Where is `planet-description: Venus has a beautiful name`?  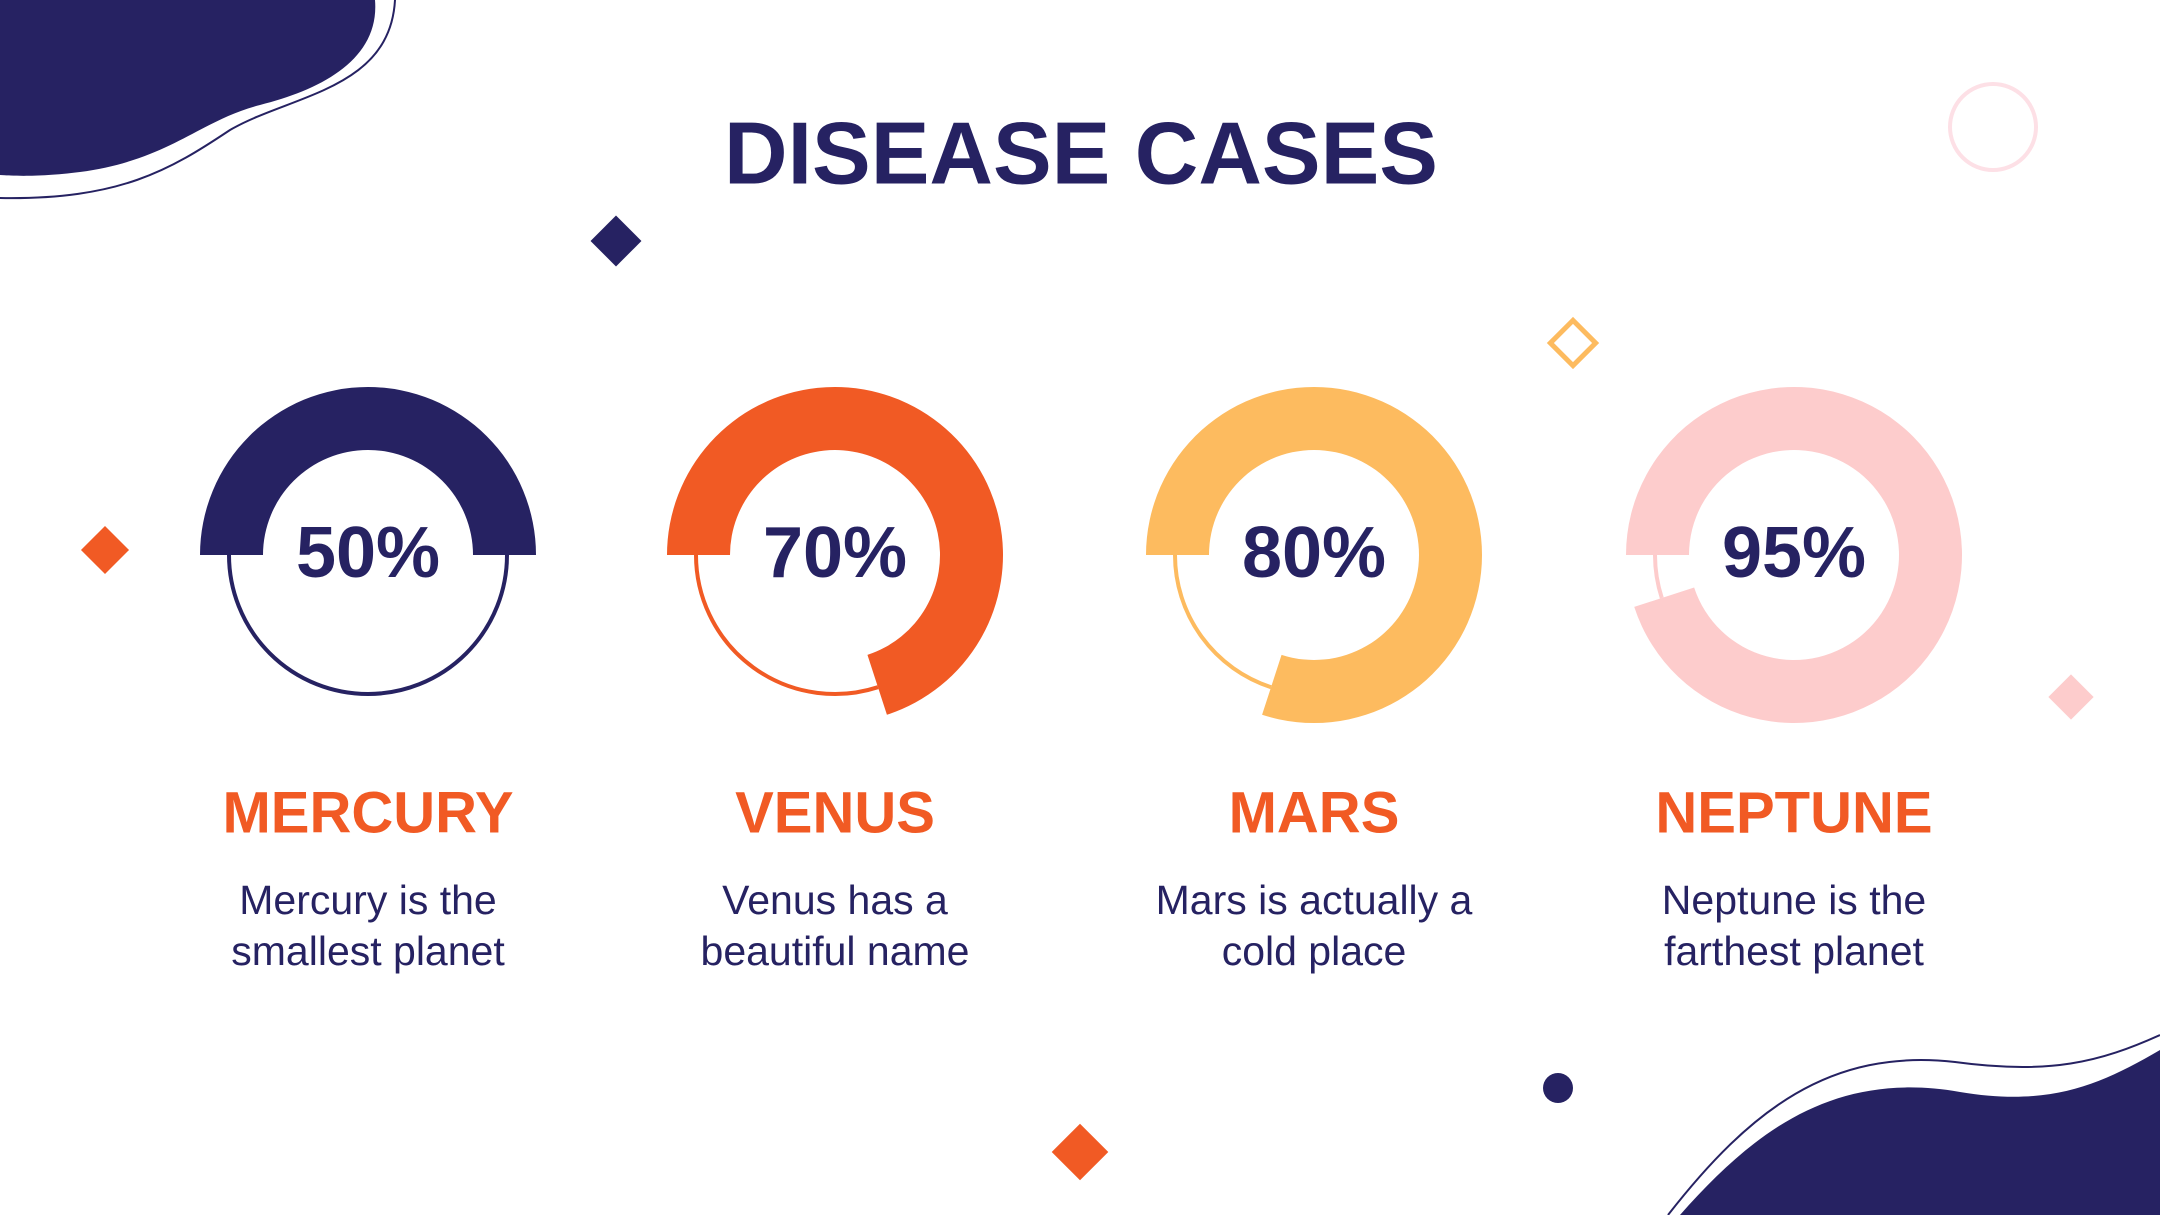
planet-description: Venus has a beautiful name is located at coordinates (835, 925).